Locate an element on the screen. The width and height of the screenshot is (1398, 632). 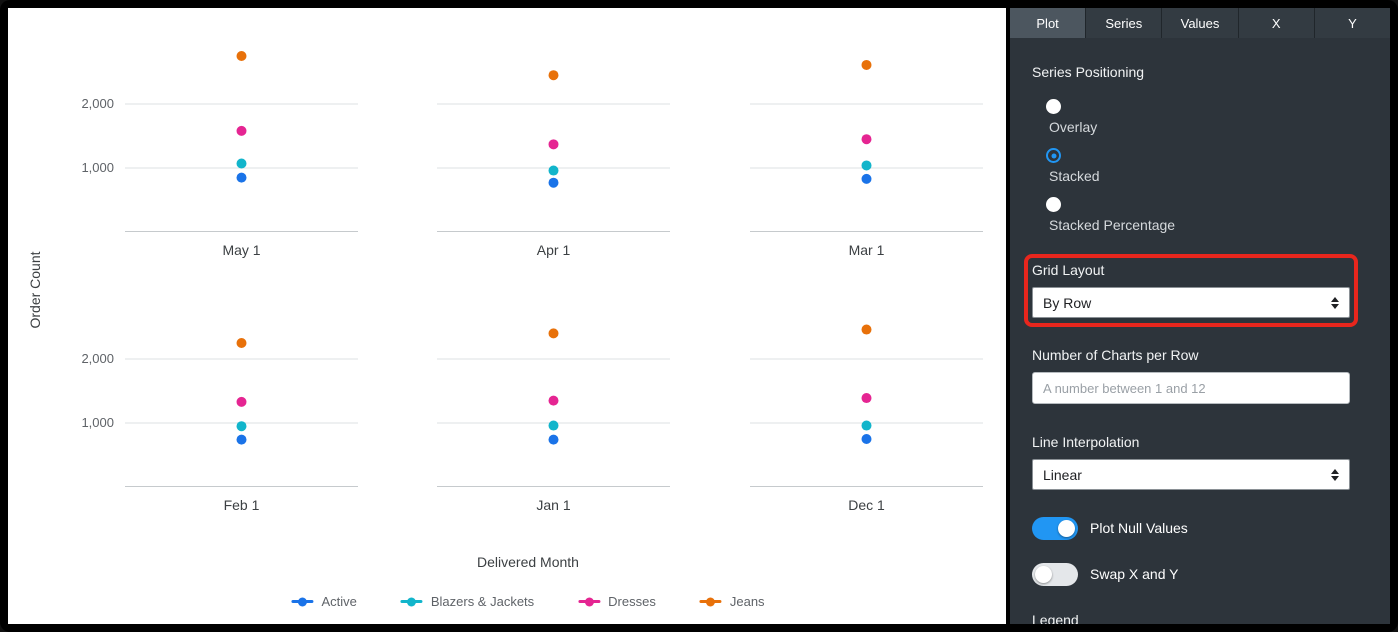
facet-label: Dec 1 is located at coordinates (866, 505).